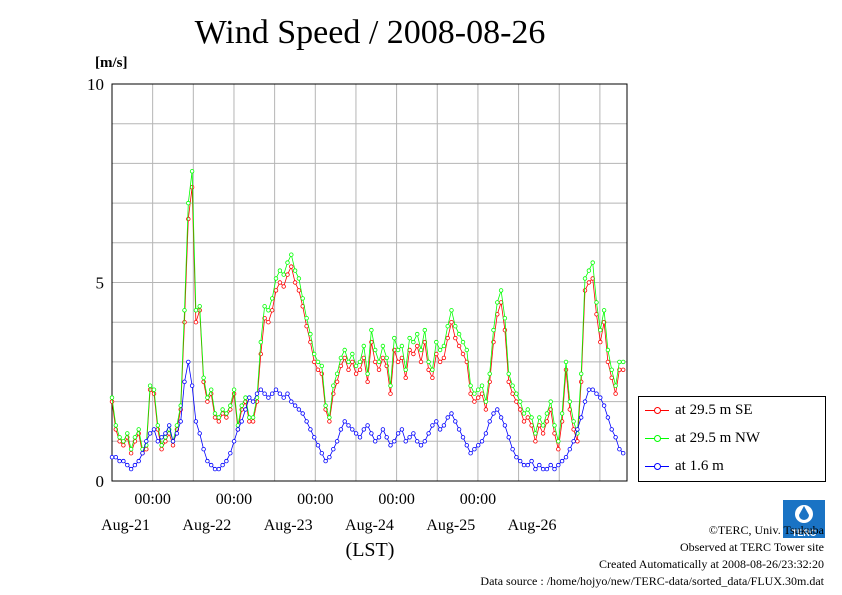 The width and height of the screenshot is (842, 595). I want to click on legend: at 29.5 m SE at 29.5 m NW at 1.6 m, so click(732, 439).